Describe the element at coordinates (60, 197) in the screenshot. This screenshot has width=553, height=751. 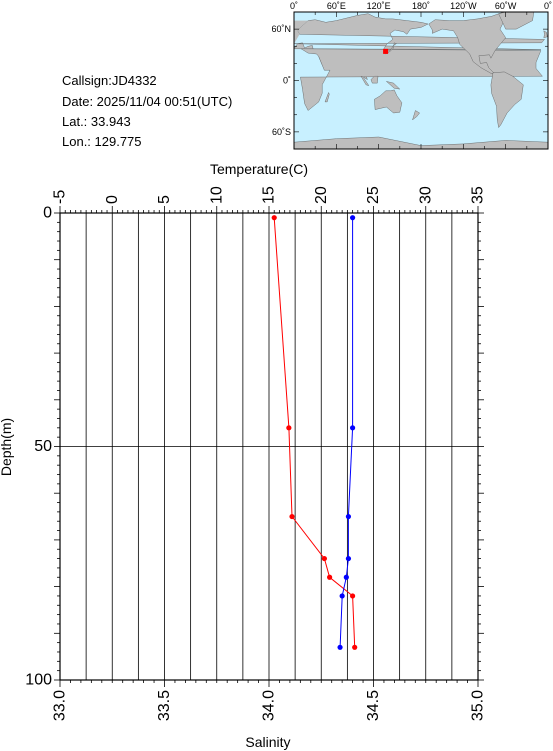
I see `temperature-tick-label: -5` at that location.